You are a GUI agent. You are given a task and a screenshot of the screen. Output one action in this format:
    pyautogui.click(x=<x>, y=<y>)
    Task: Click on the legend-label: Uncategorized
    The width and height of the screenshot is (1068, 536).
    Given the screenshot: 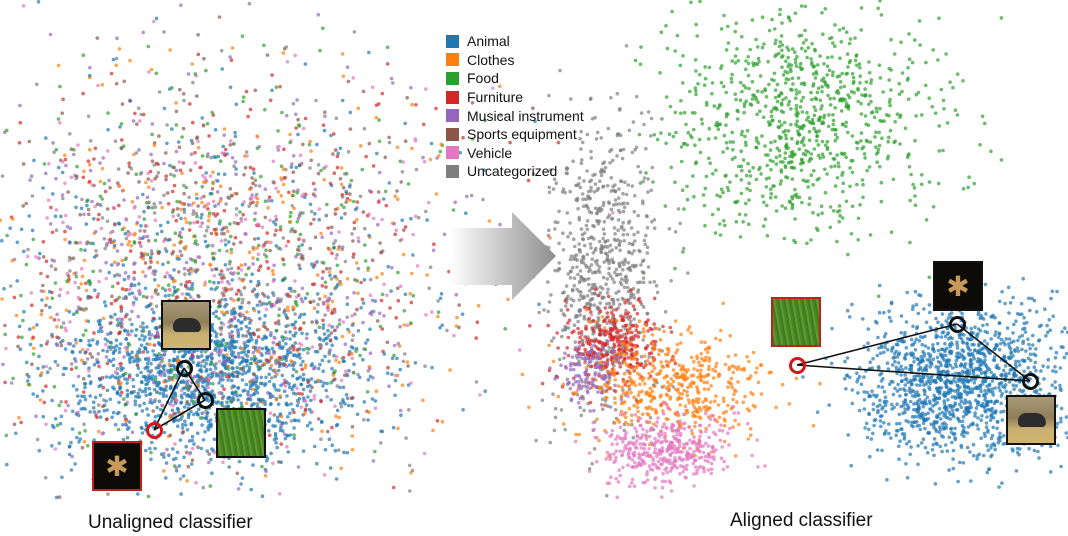 What is the action you would take?
    pyautogui.click(x=512, y=171)
    